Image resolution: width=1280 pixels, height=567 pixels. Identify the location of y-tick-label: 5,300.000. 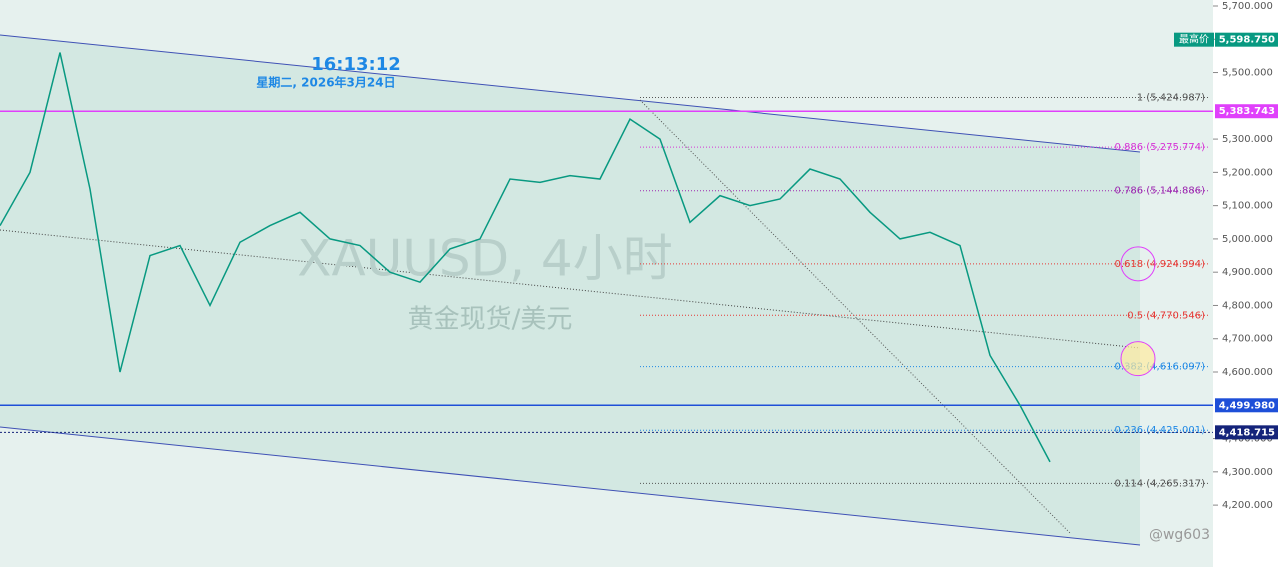
(1247, 139).